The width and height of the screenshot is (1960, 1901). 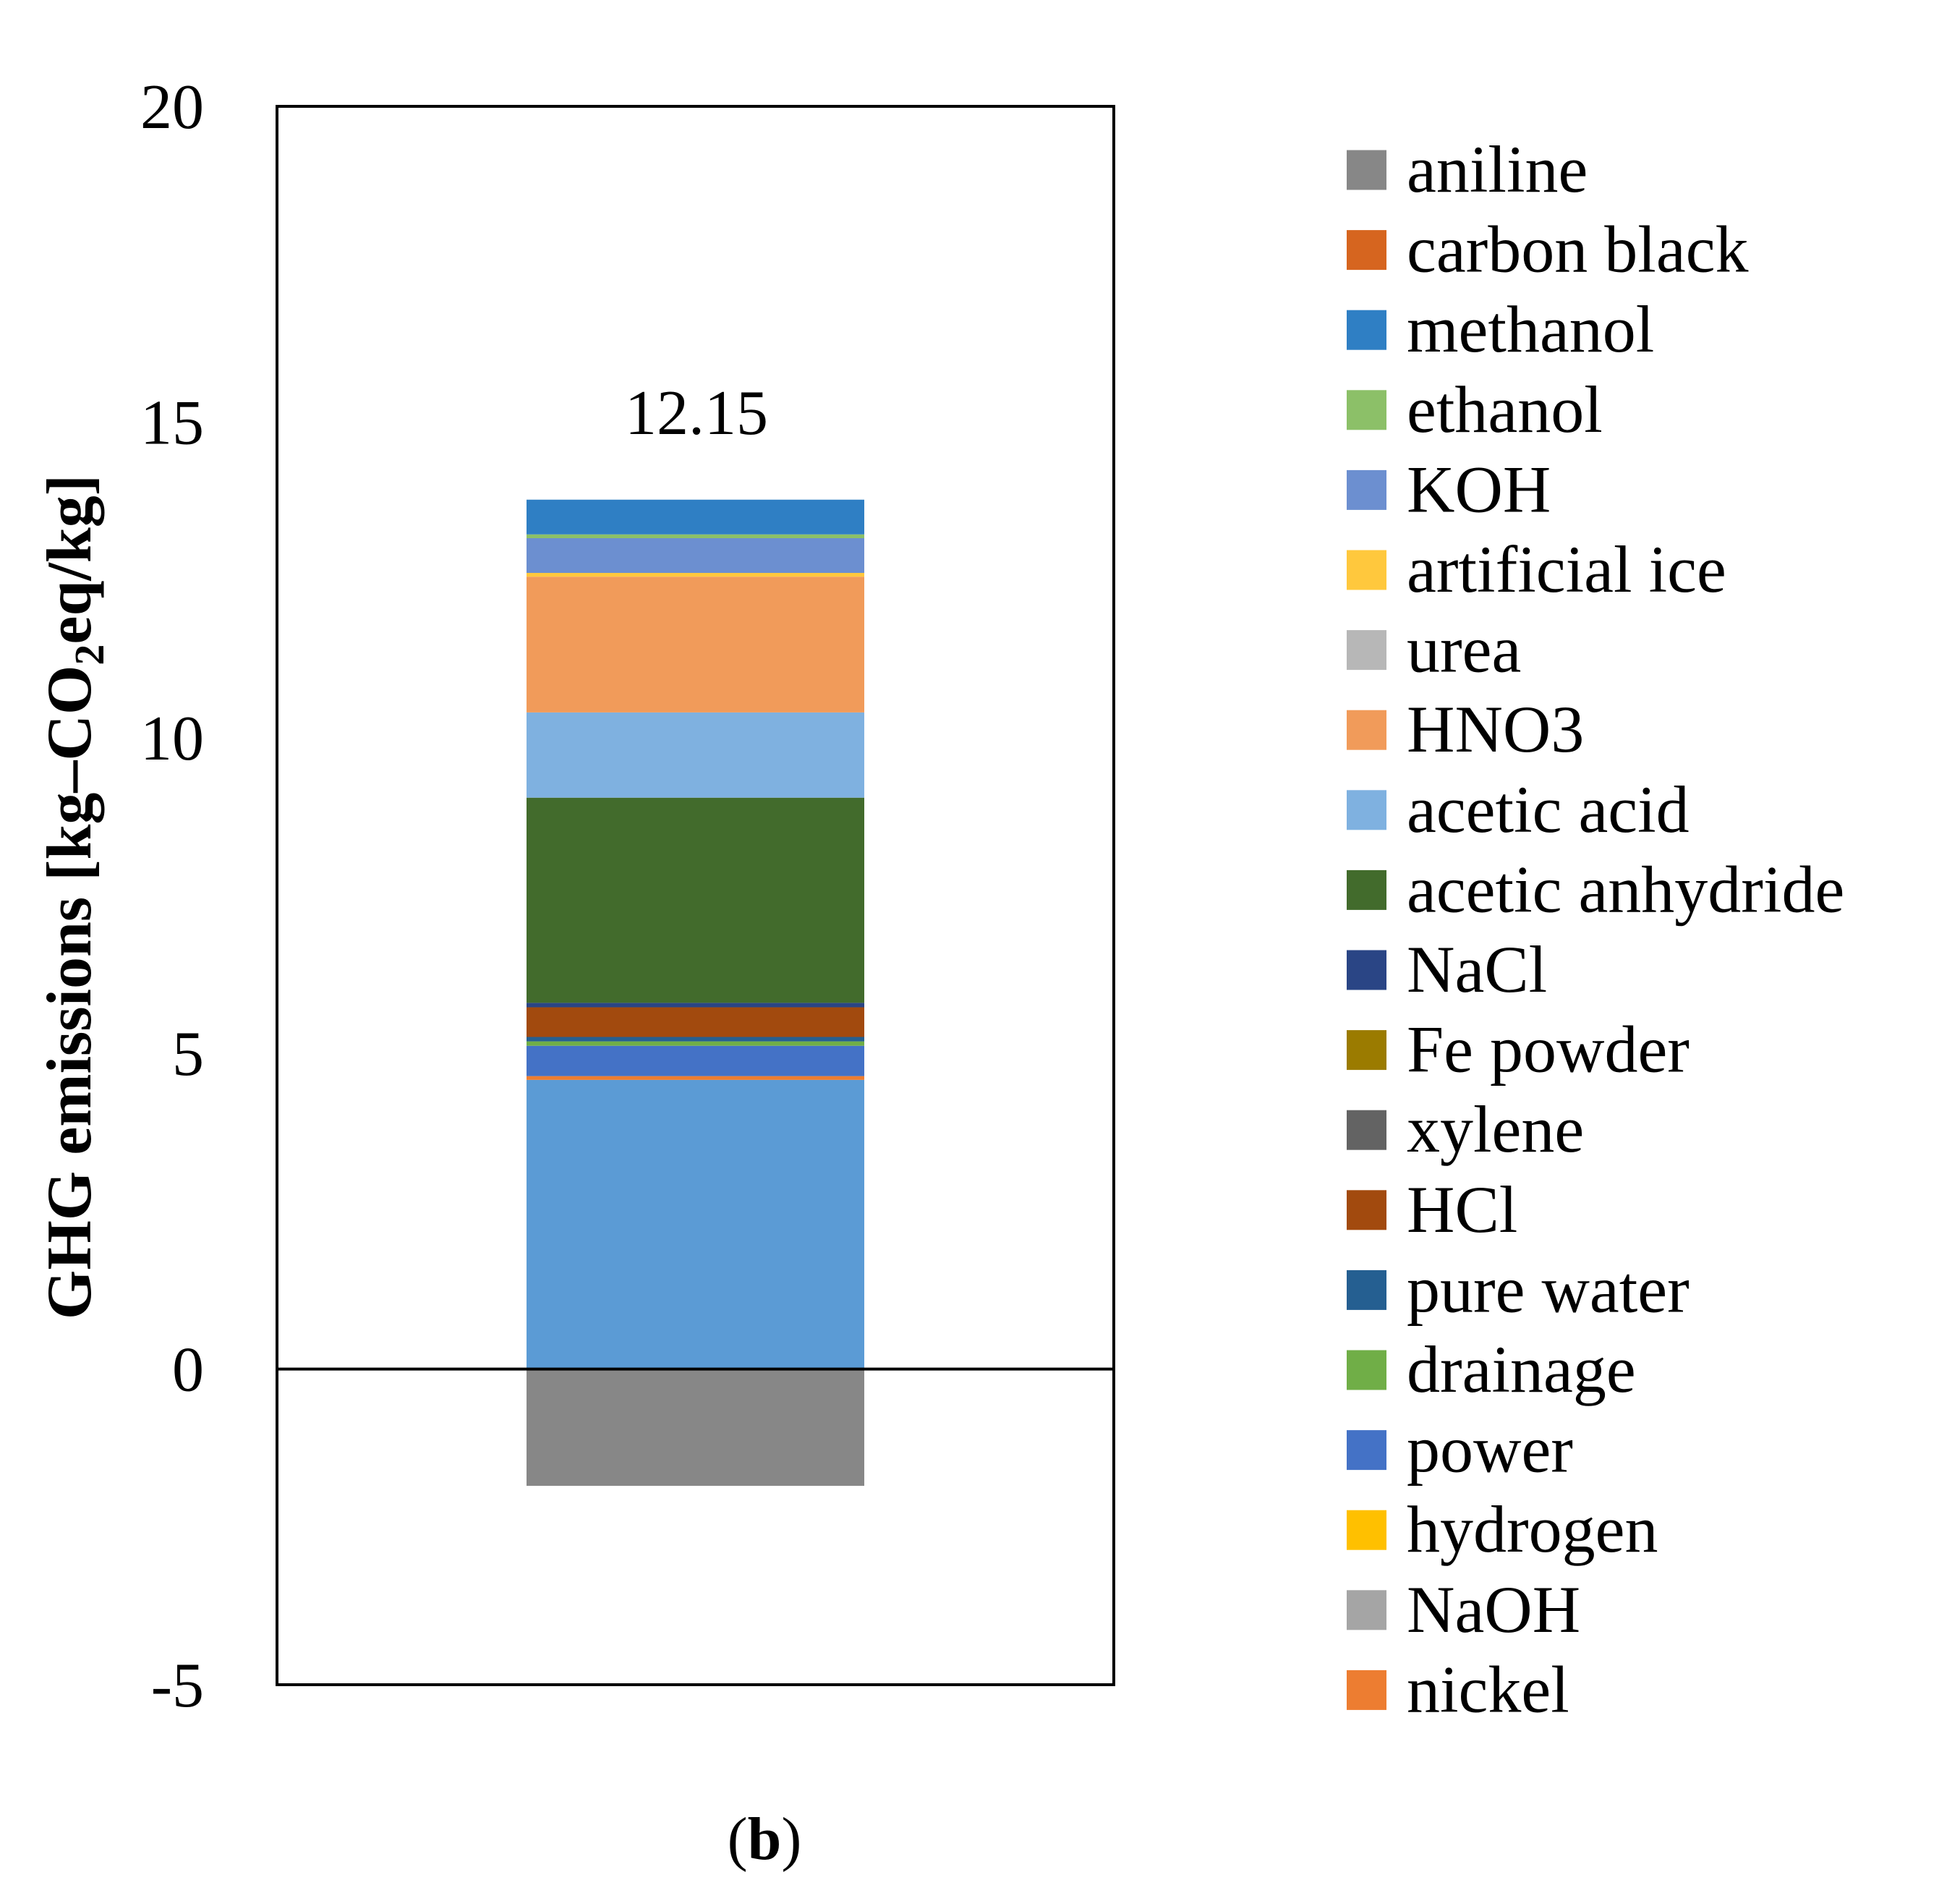 I want to click on bar-segment-unlabeled, so click(x=695, y=1224).